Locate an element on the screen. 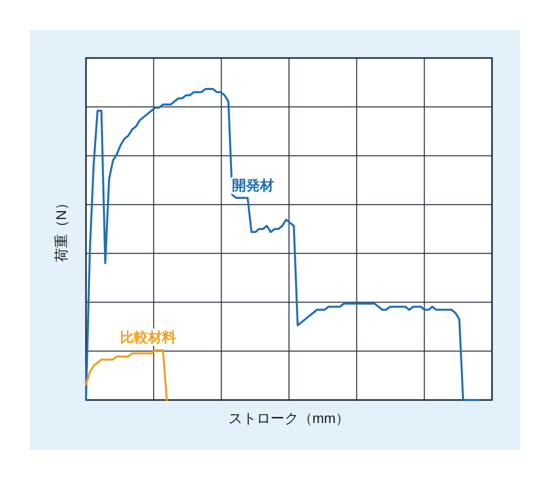 This screenshot has width=550, height=480. x-axis-title: ストローク（mm） is located at coordinates (289, 418).